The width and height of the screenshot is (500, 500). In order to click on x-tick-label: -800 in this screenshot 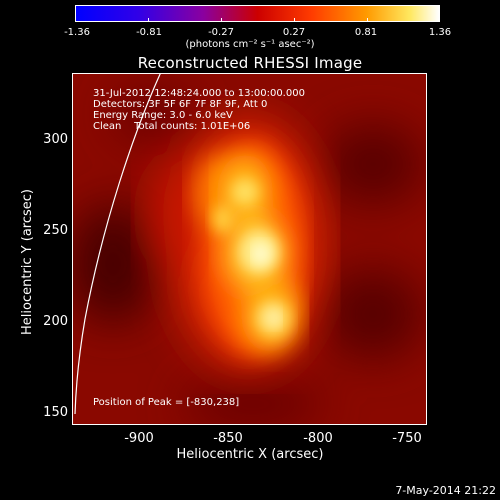, I will do `click(318, 438)`.